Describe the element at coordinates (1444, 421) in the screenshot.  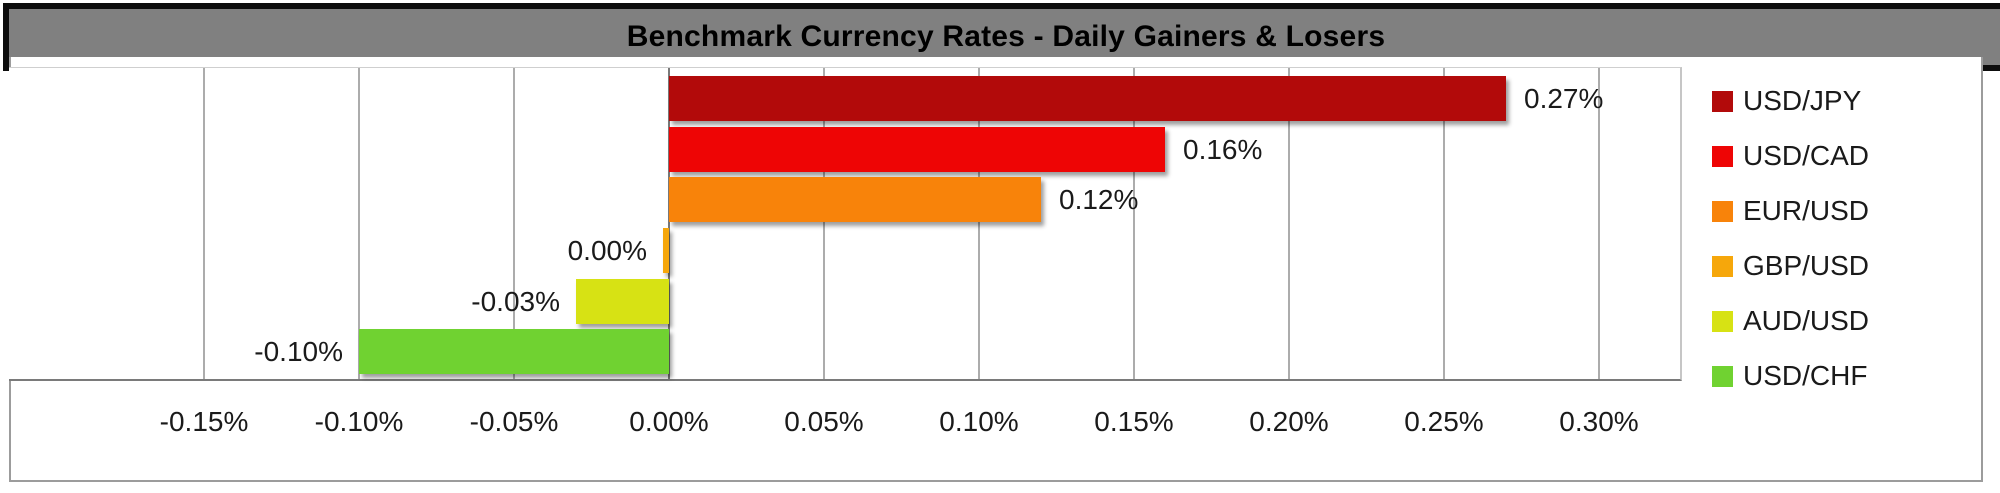
I see `x-axis-tick-label: 0.25%` at that location.